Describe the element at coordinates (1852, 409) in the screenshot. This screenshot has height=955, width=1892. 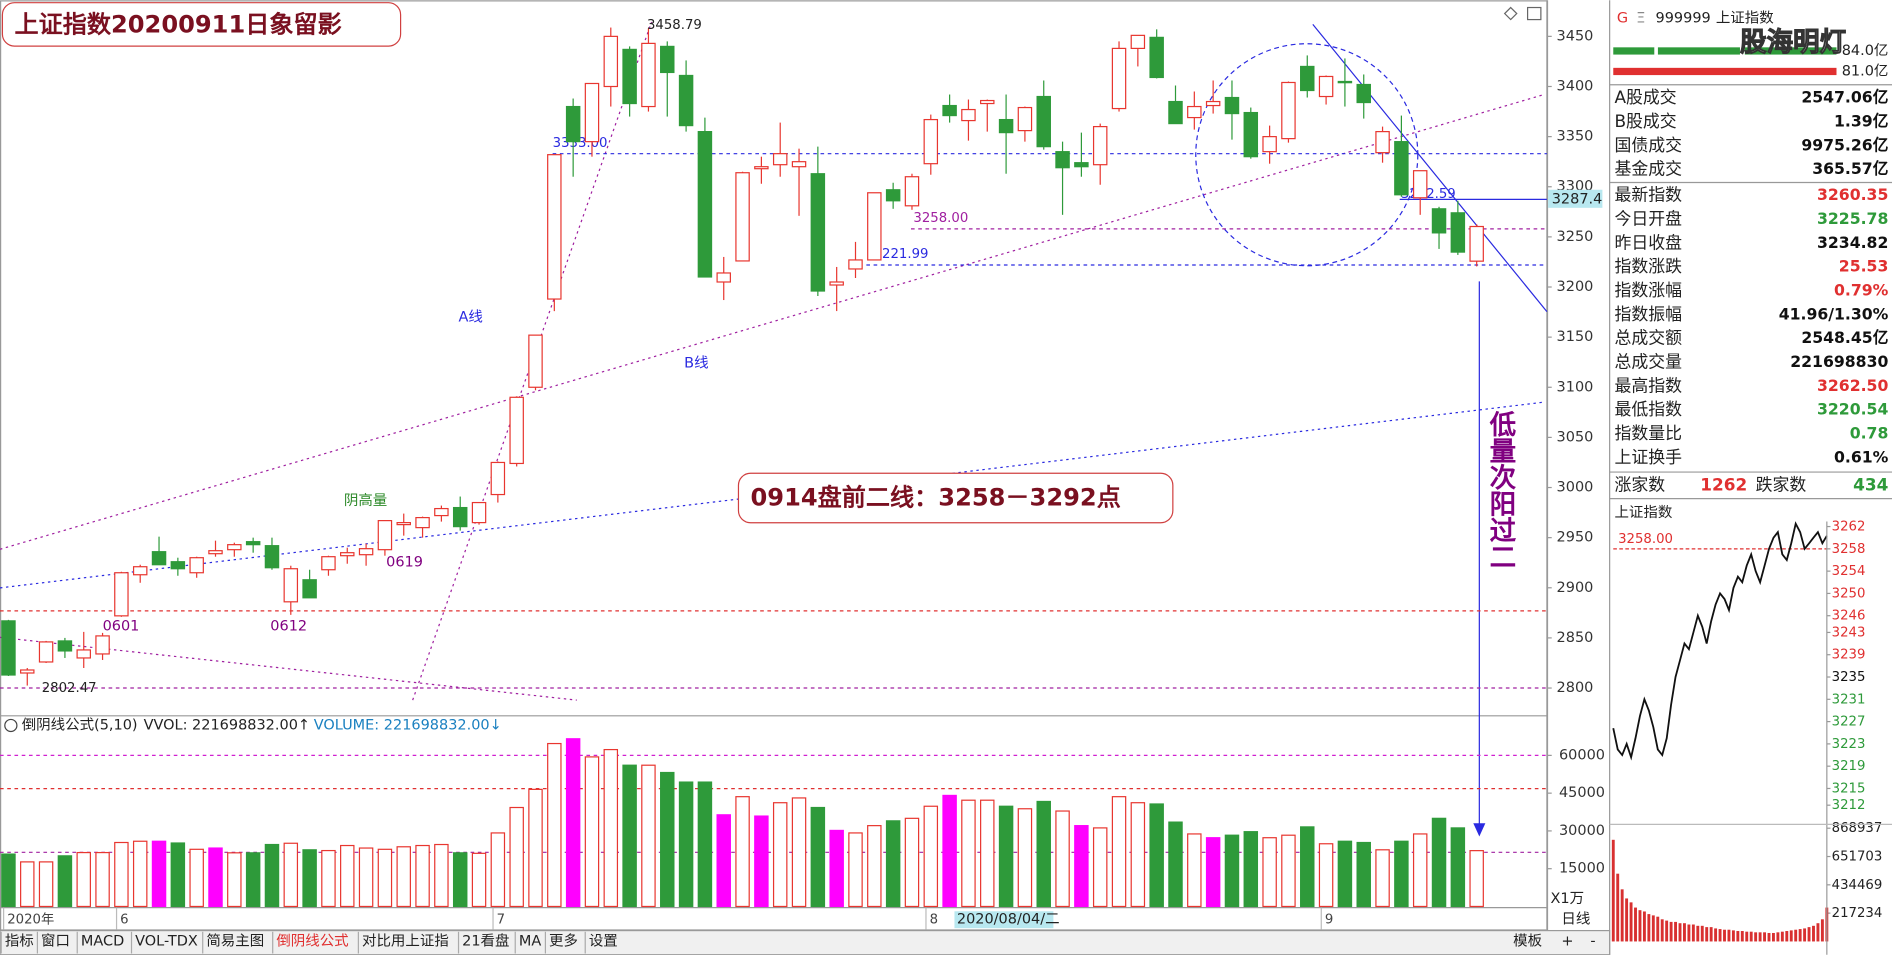
I see `row-value: 3220.54` at that location.